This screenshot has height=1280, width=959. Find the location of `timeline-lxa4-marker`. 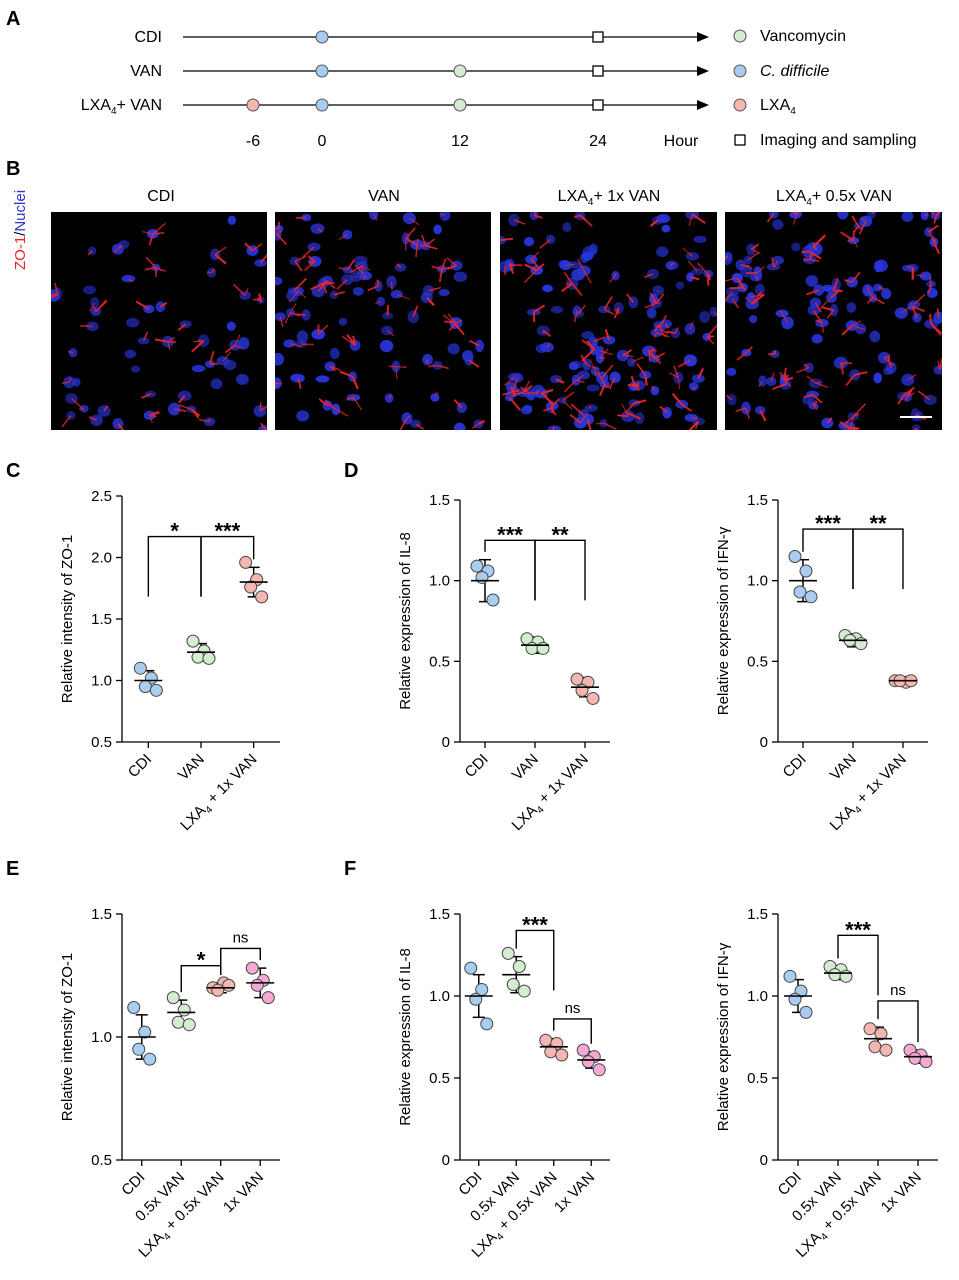

timeline-lxa4-marker is located at coordinates (253, 105).